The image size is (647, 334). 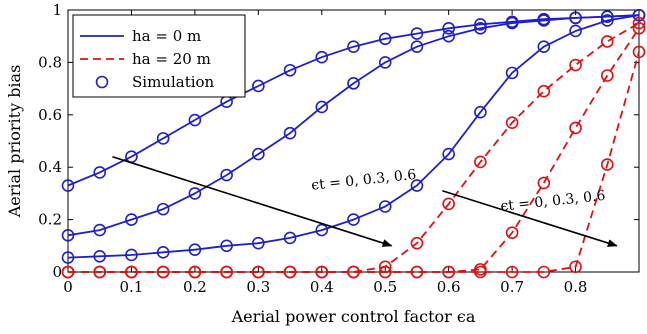 I want to click on x-tick-label: 0, so click(x=68, y=287).